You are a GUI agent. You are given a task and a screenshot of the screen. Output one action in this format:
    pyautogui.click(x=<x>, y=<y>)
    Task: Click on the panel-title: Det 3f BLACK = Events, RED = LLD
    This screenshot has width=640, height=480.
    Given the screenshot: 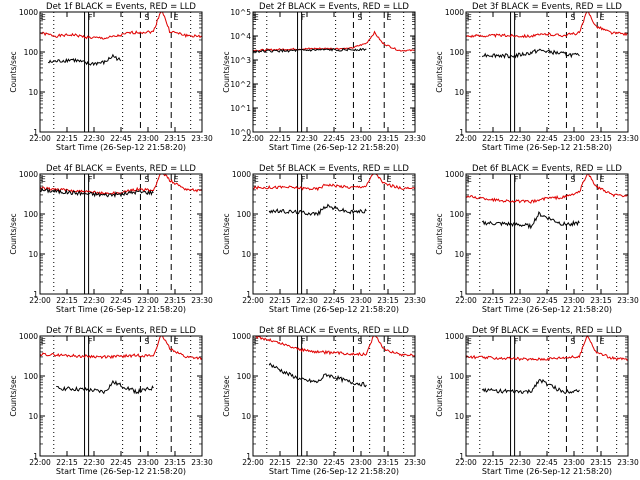 What is the action you would take?
    pyautogui.click(x=547, y=7)
    